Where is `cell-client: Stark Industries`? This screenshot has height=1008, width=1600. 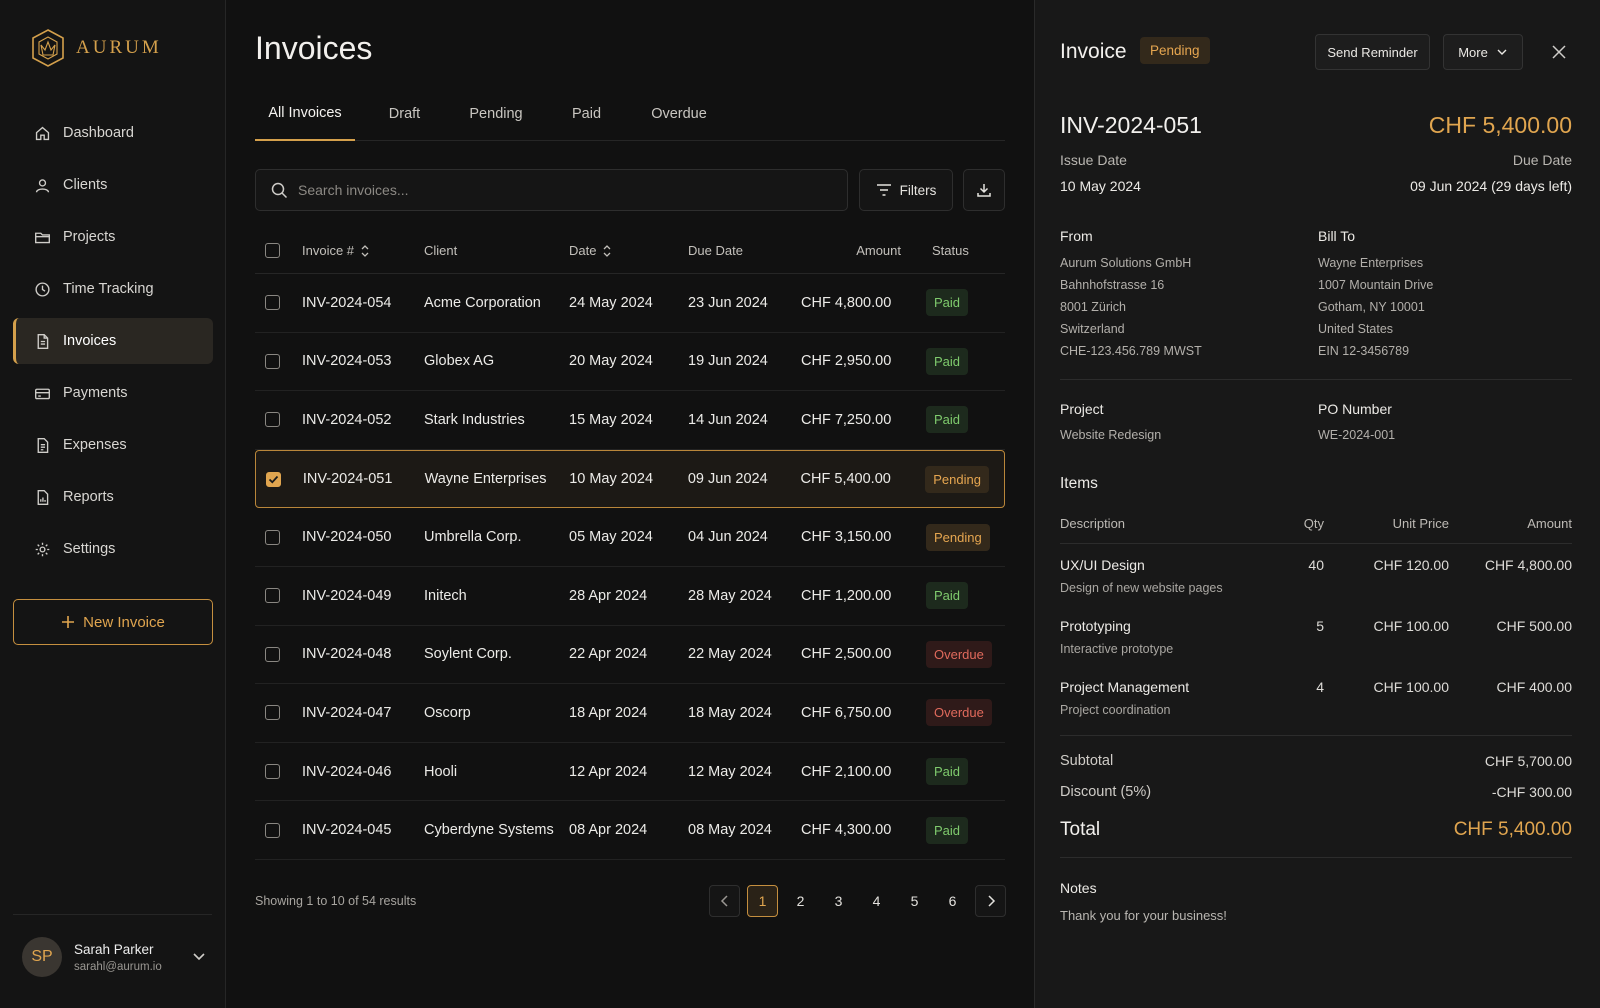
cell-client: Stark Industries is located at coordinates (474, 419).